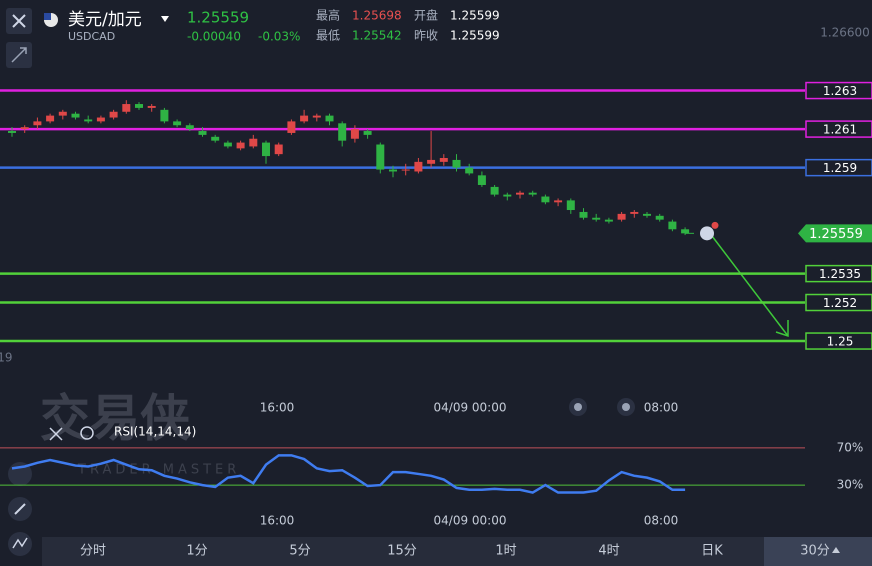  I want to click on pen-icon, so click(20, 509).